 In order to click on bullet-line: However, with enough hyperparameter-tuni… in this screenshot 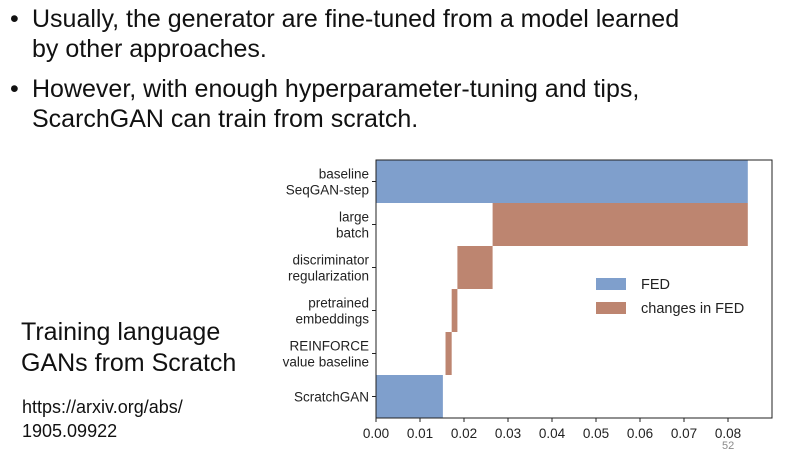, I will do `click(336, 89)`.